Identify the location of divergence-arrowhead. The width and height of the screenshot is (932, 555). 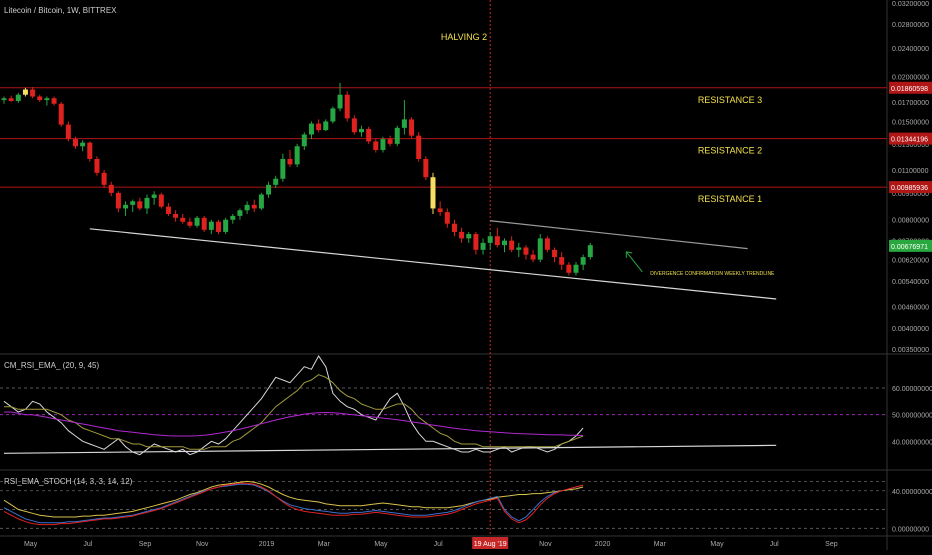
(629, 254).